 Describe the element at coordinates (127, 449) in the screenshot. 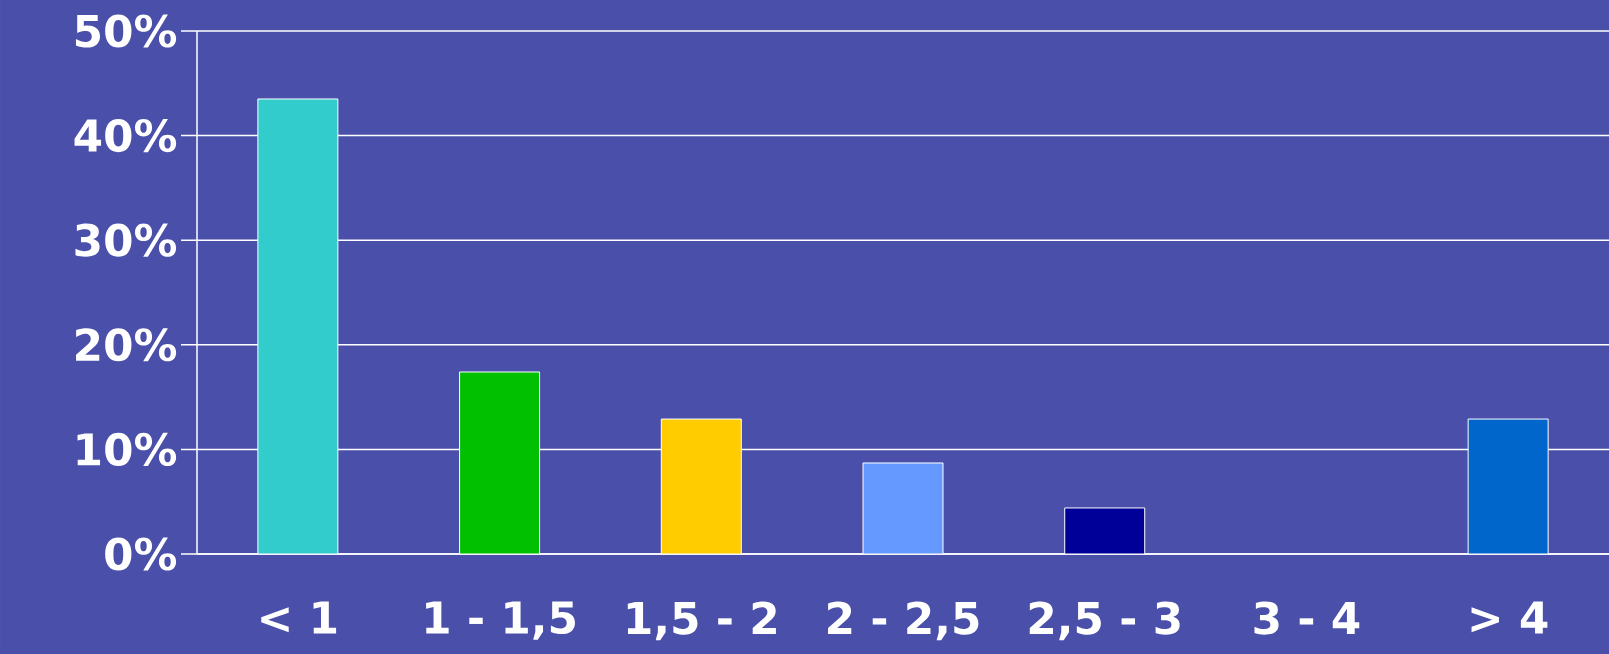

I see `y-tick-label: 10%` at that location.